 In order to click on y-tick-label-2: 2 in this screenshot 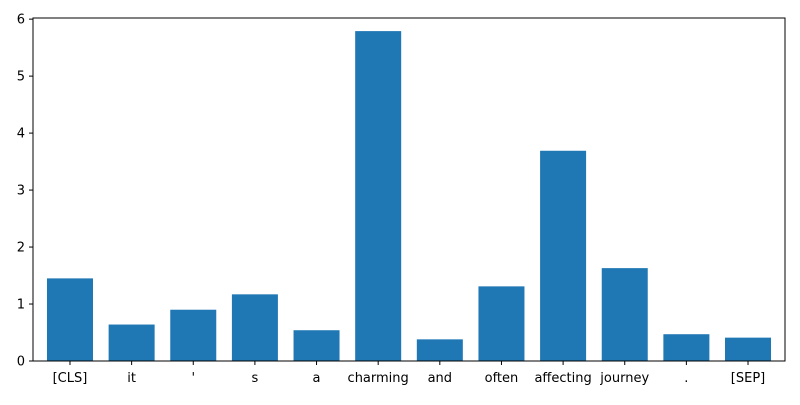, I will do `click(21, 248)`.